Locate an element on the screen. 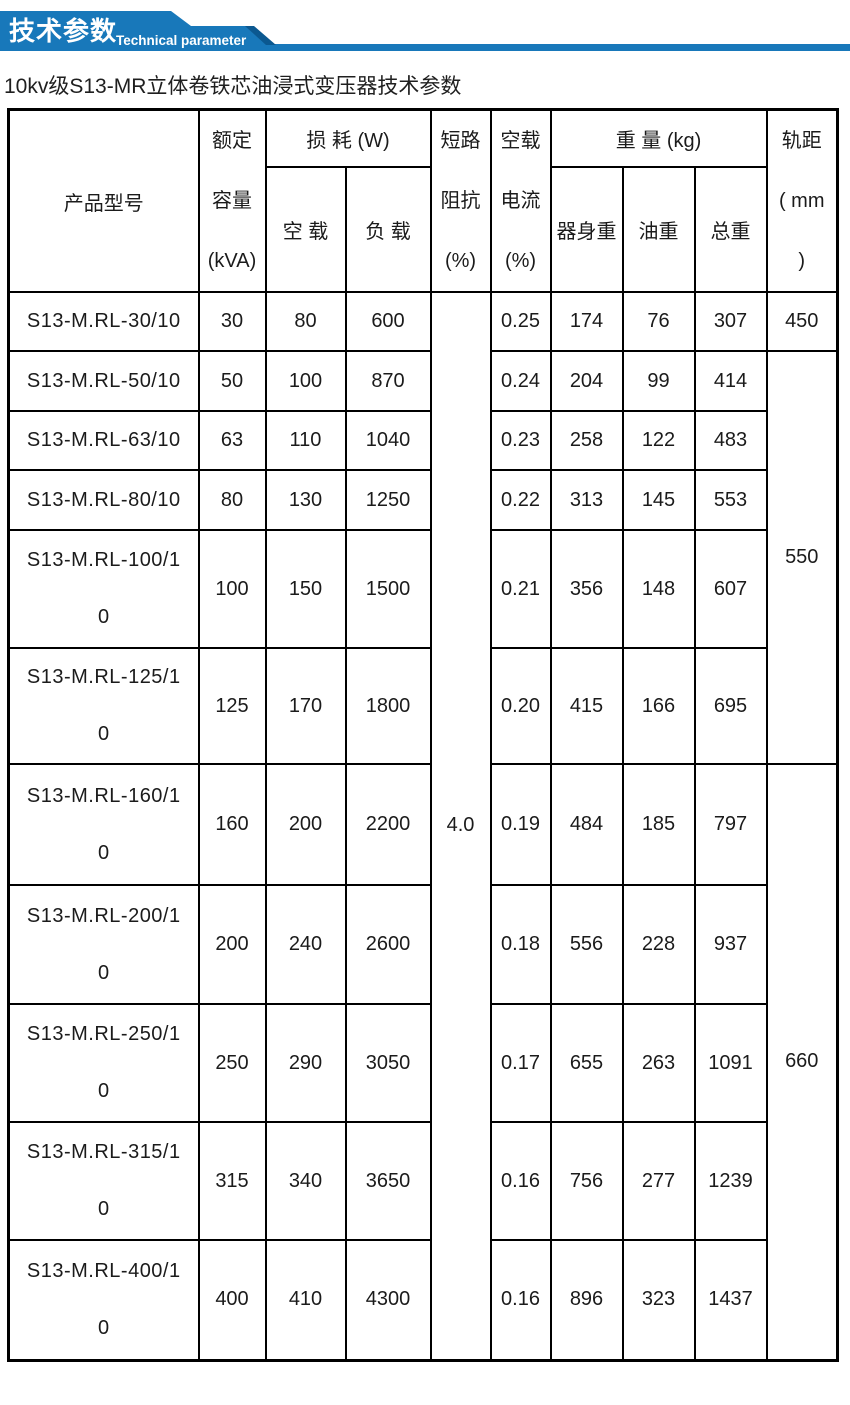 The width and height of the screenshot is (850, 1405). header-impedance: 短路 阻抗 (%) is located at coordinates (460, 200).